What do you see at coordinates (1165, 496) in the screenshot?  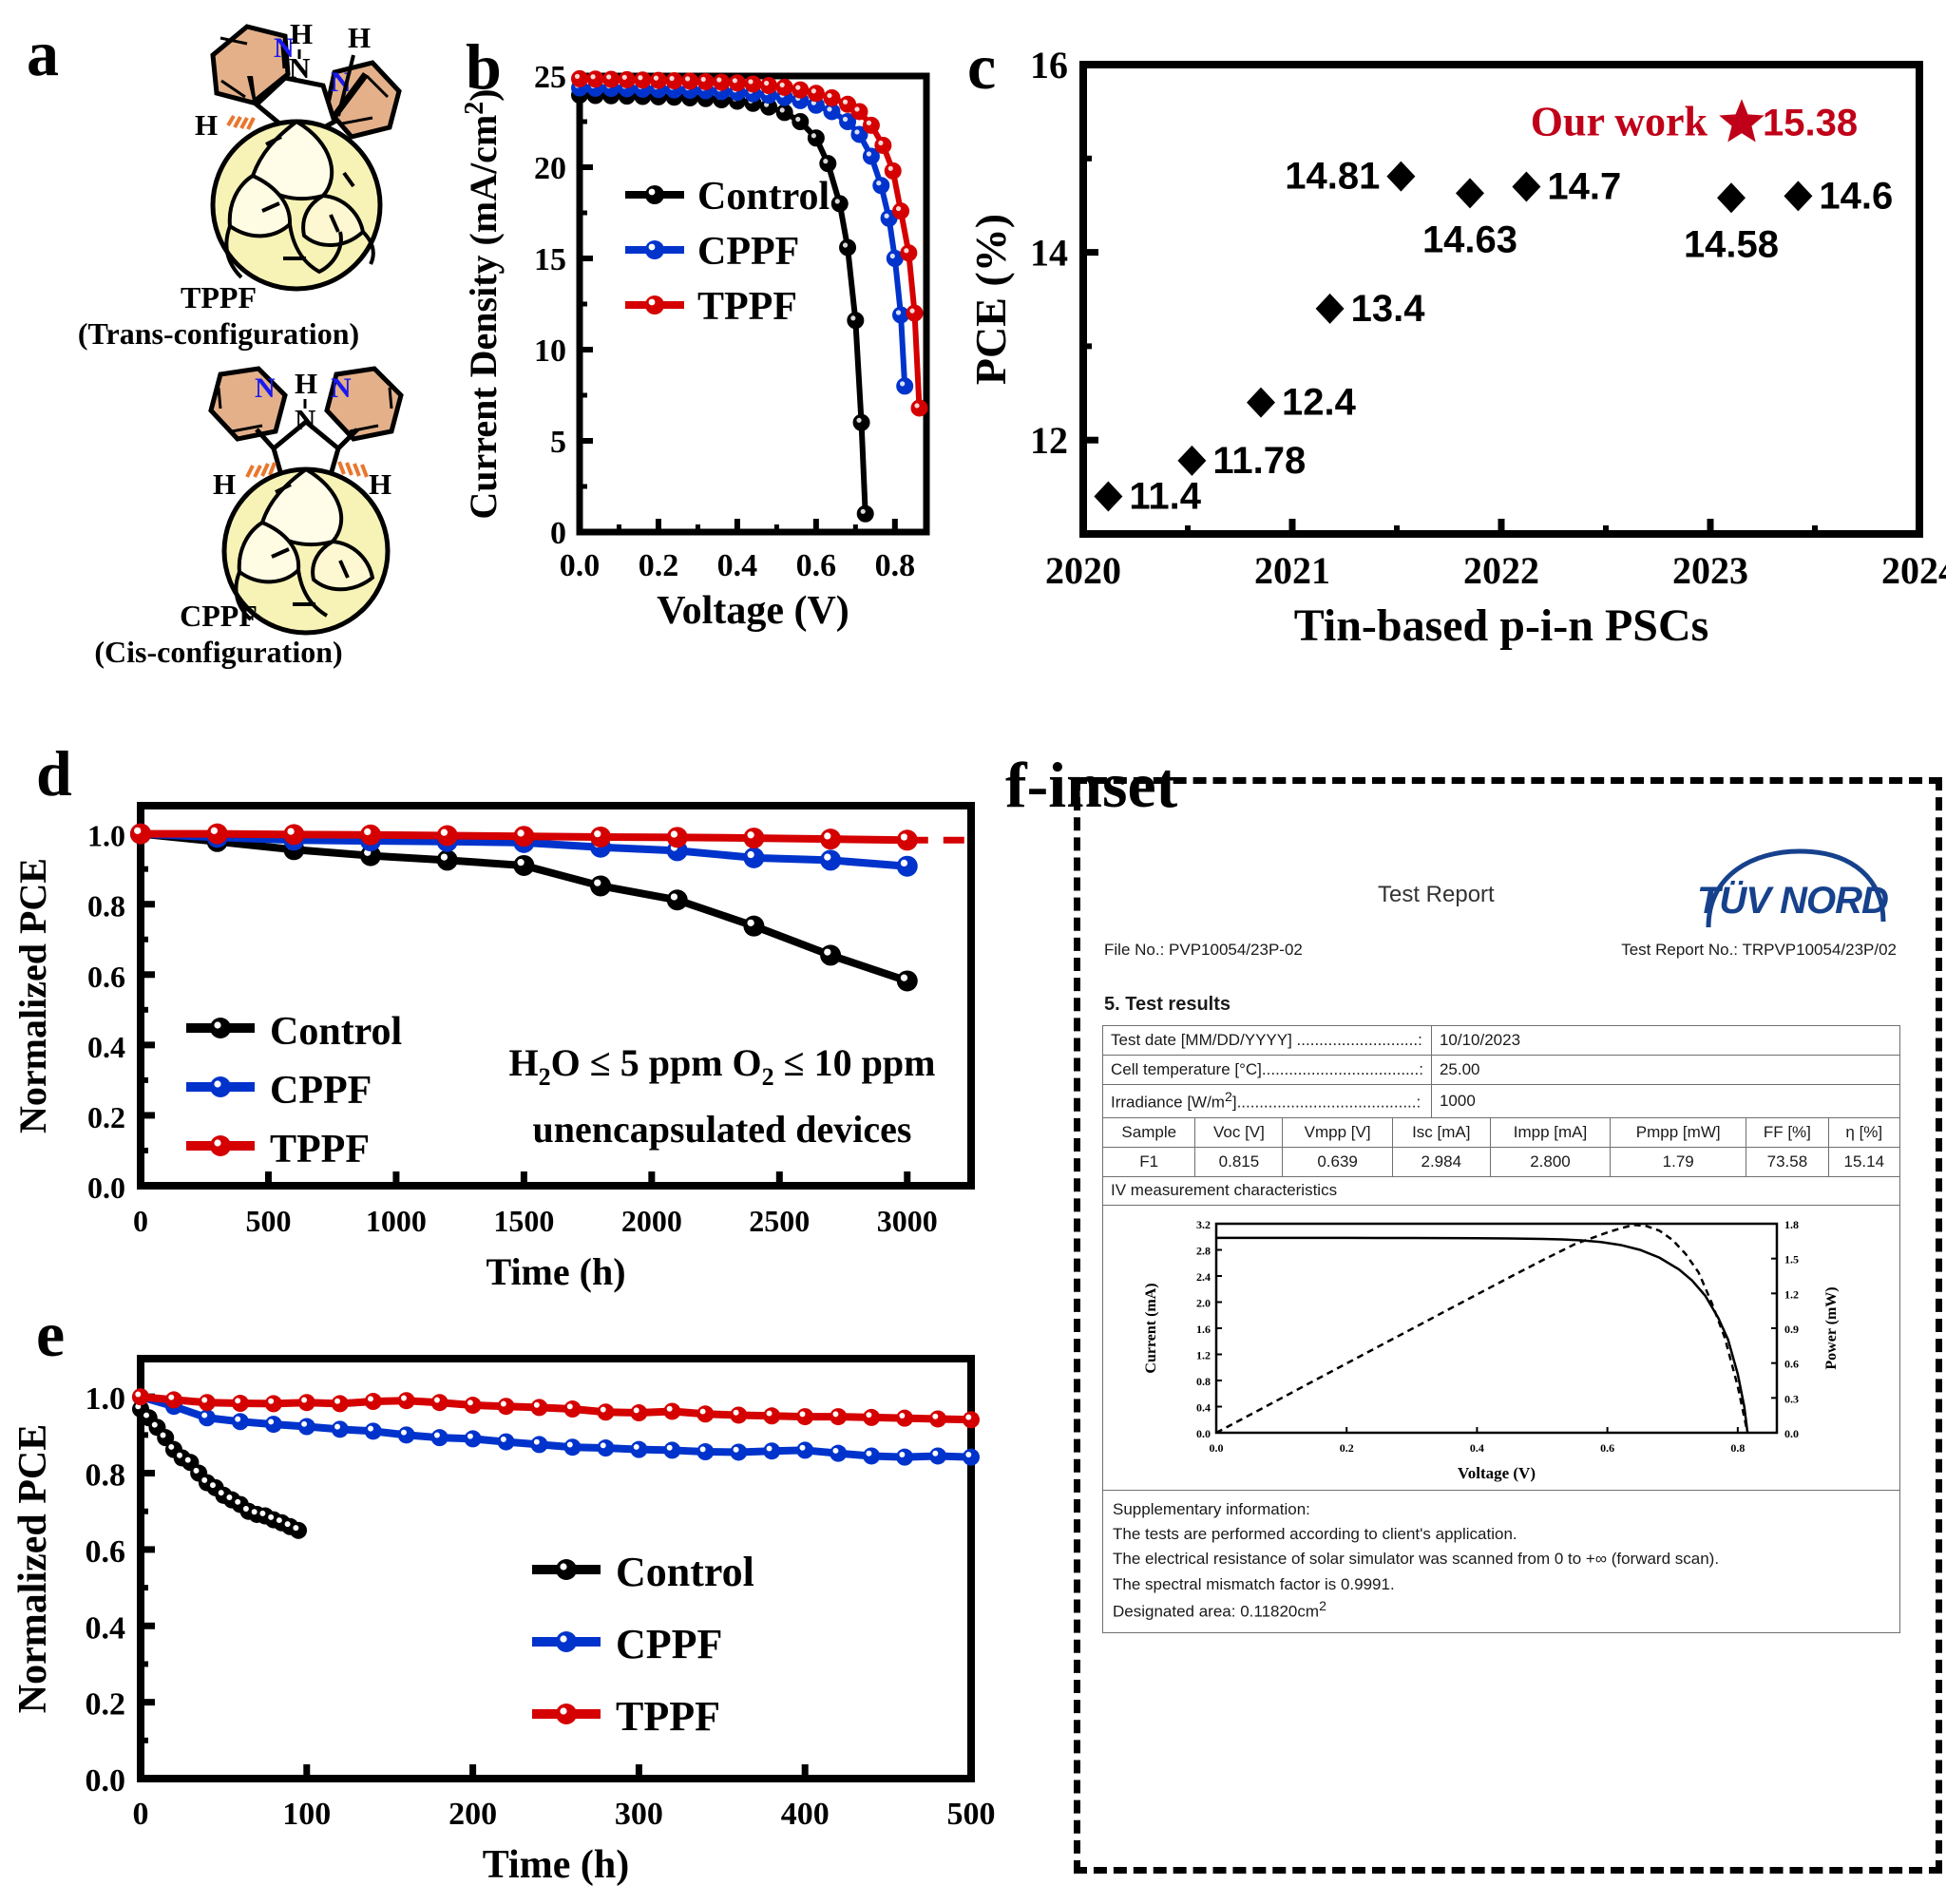 I see `point-label: 11.4` at bounding box center [1165, 496].